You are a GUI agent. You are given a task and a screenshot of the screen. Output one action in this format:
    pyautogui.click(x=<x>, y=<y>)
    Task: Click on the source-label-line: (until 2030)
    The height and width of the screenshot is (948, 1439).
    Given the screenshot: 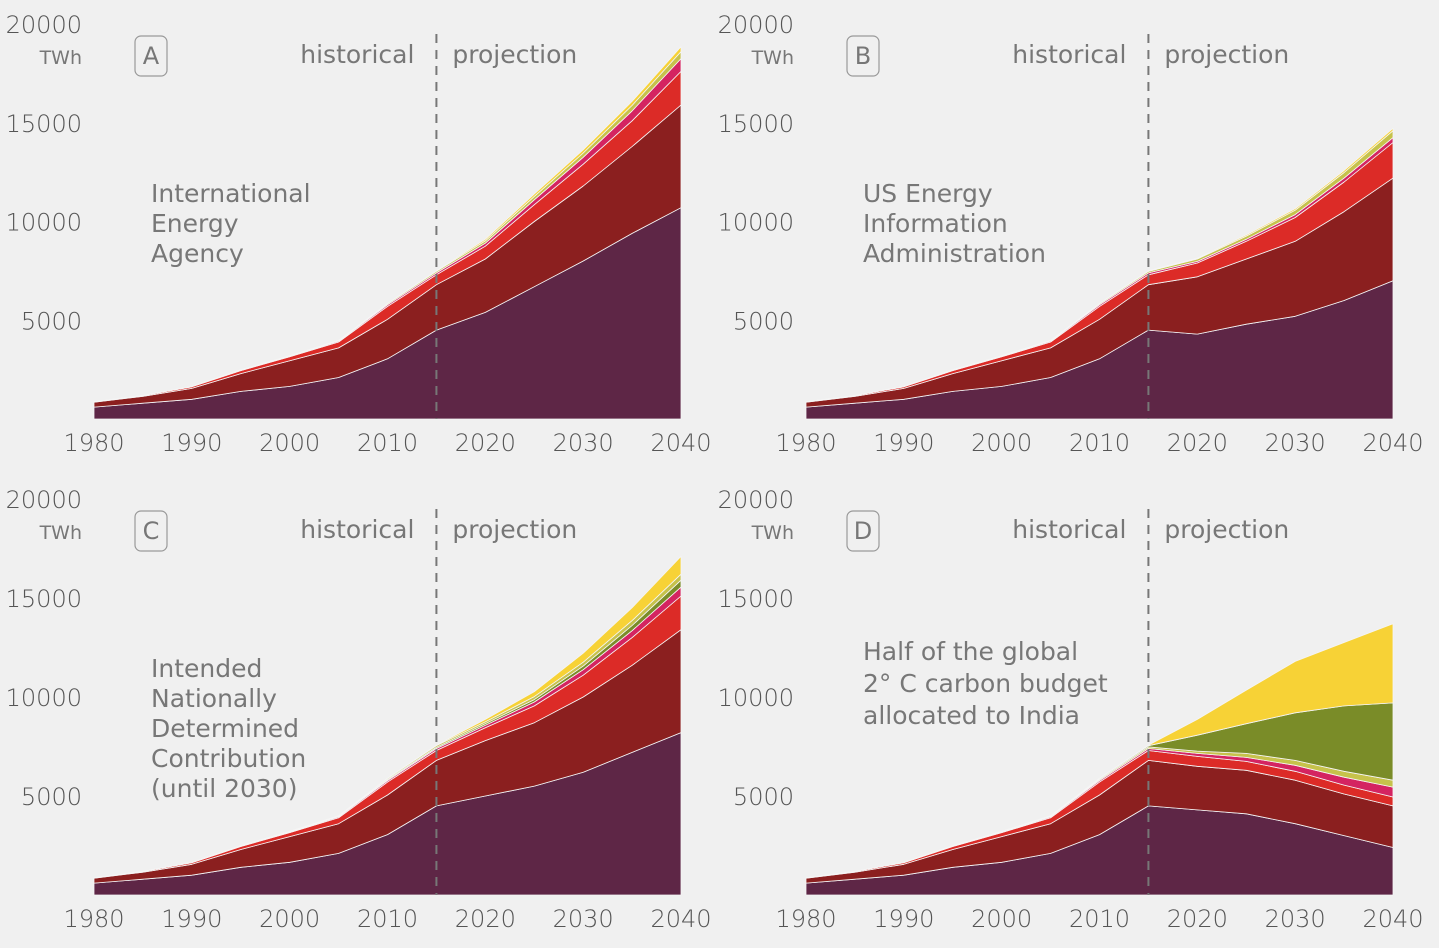 What is the action you would take?
    pyautogui.click(x=224, y=788)
    